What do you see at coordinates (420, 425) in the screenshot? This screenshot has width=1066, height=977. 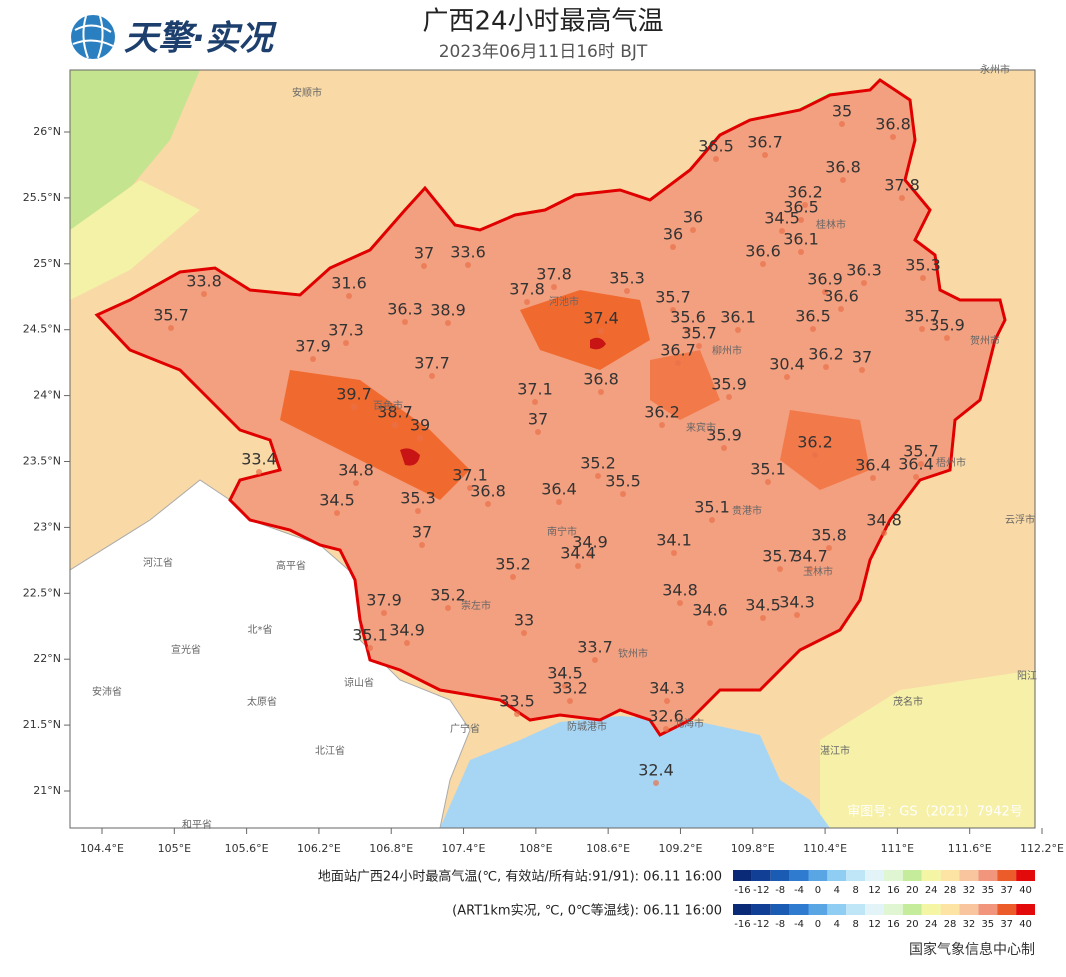 I see `station-value: 39` at bounding box center [420, 425].